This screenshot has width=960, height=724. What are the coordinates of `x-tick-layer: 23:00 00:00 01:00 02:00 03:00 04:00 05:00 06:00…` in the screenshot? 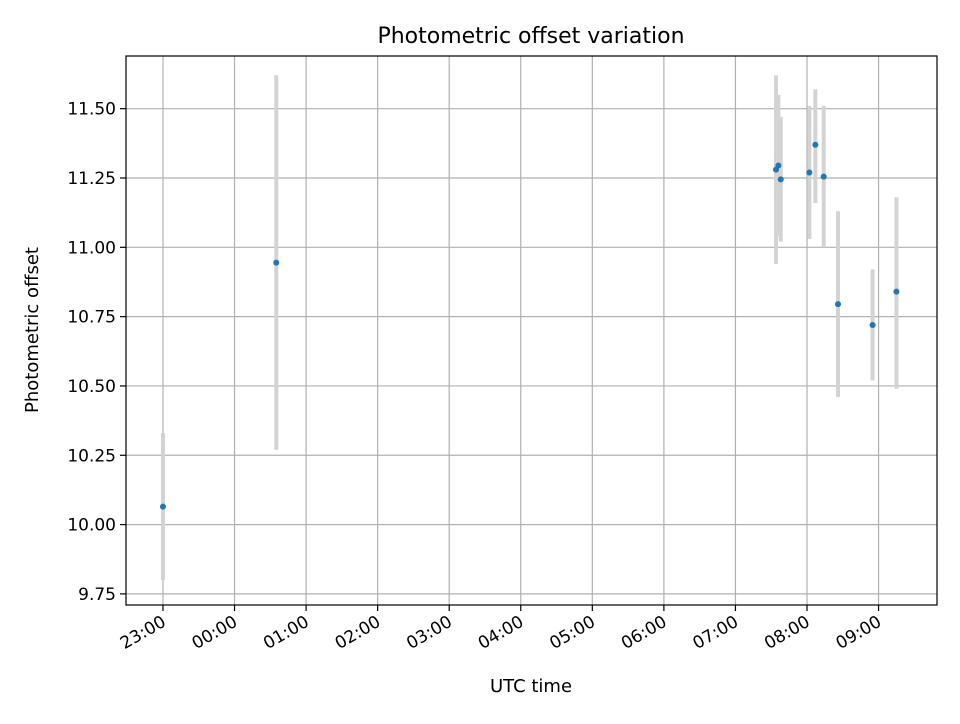 It's located at (501, 629).